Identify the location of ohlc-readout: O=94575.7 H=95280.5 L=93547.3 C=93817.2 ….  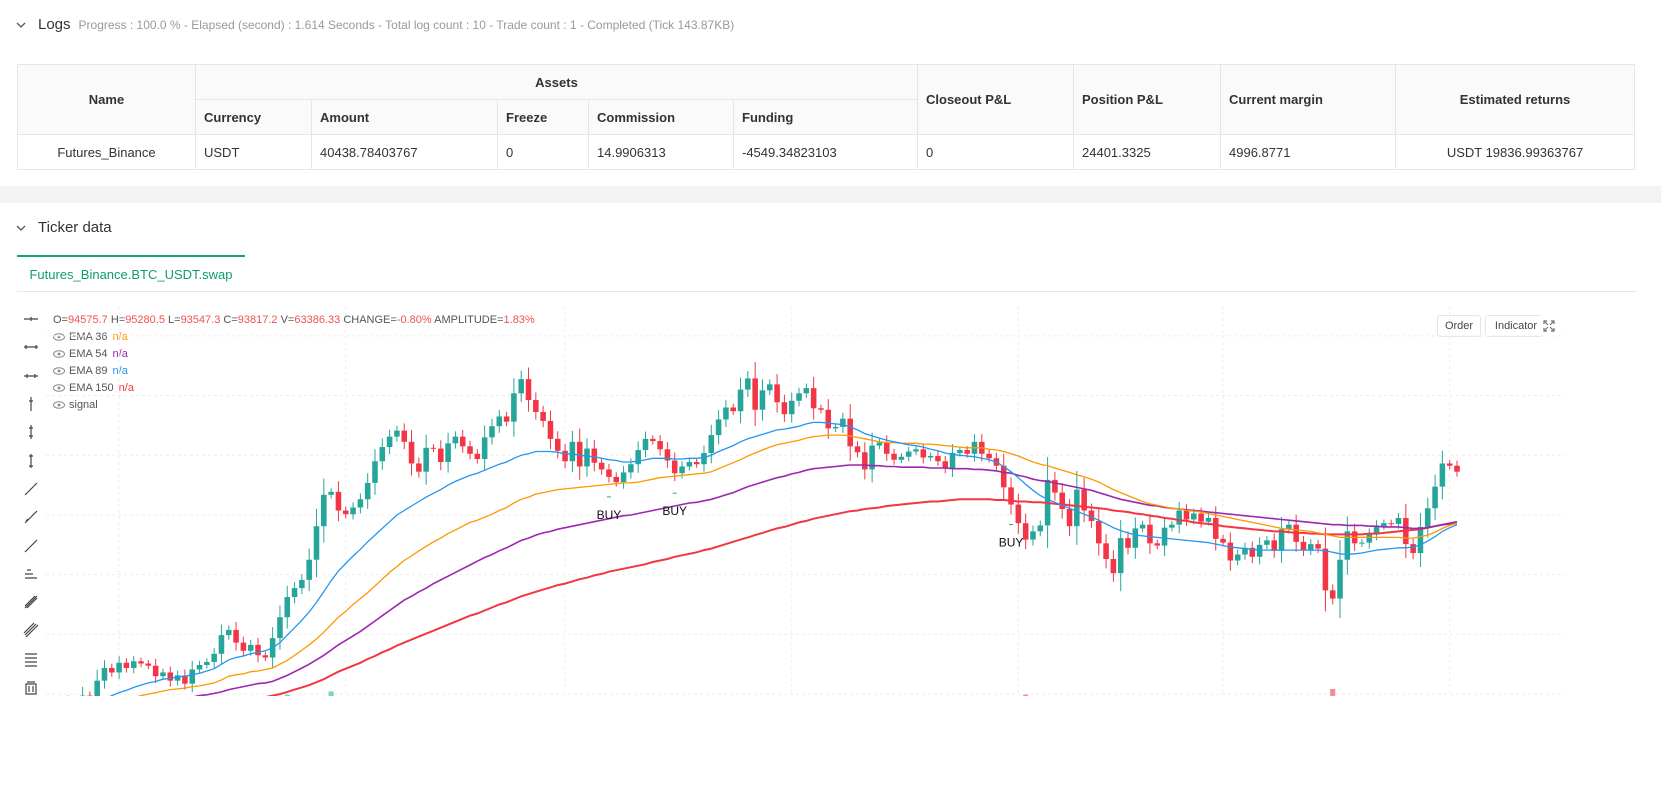
(294, 320).